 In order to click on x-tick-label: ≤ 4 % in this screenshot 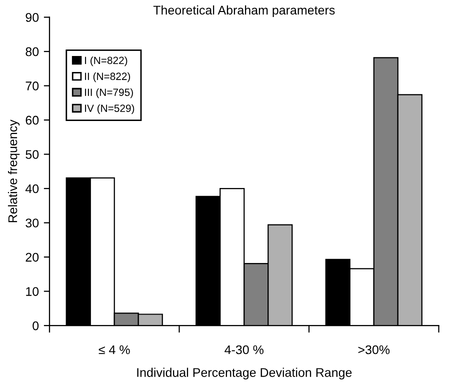, I will do `click(114, 349)`.